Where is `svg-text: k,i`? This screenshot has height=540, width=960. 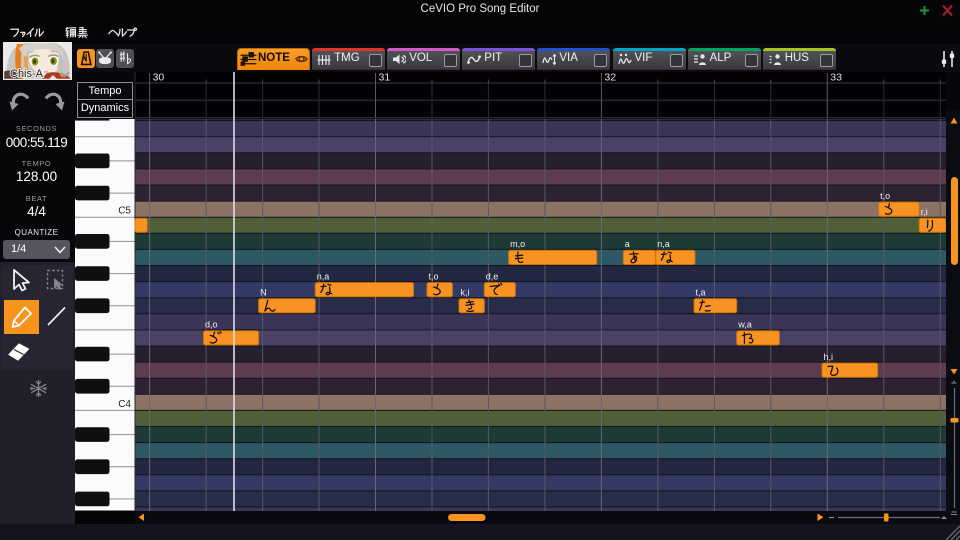
svg-text: k,i is located at coordinates (465, 293).